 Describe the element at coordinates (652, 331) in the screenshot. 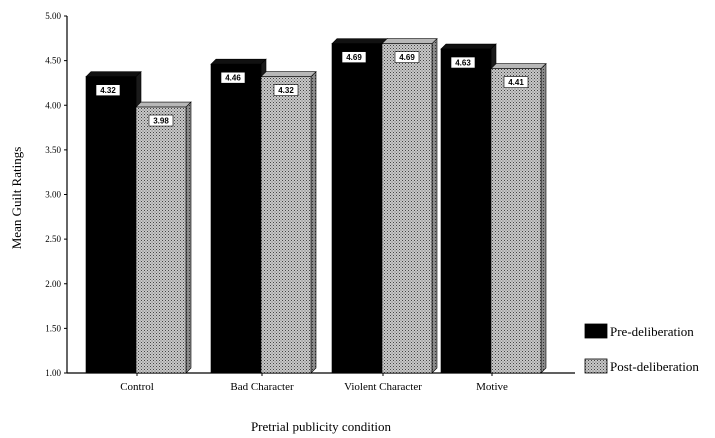

I see `legend-label: Pre-deliberation` at that location.